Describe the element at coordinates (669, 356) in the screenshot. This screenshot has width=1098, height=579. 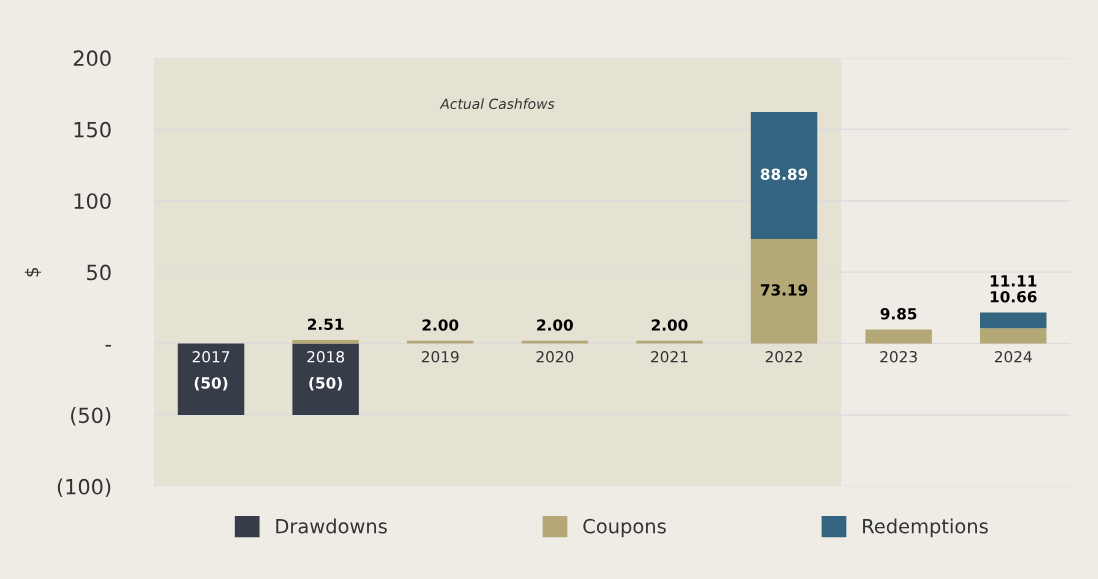
I see `x-tick-label: 2021` at that location.